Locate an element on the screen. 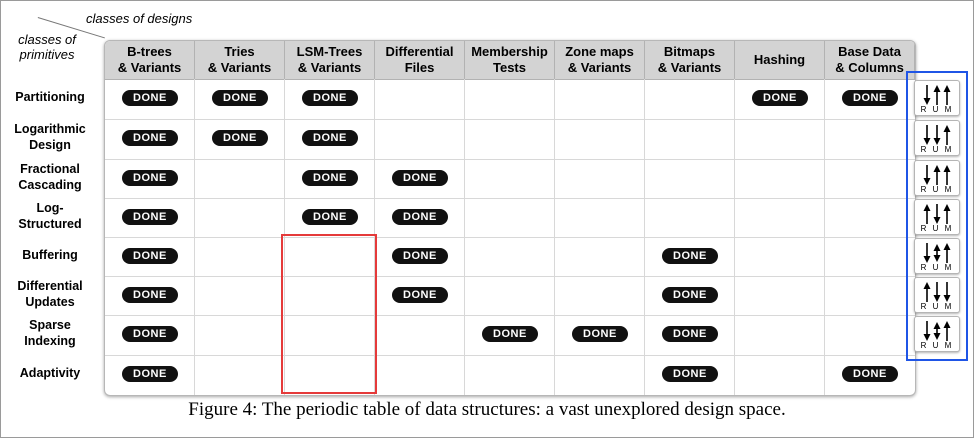 The height and width of the screenshot is (438, 974). column-header: Zone maps & Variants is located at coordinates (600, 60).